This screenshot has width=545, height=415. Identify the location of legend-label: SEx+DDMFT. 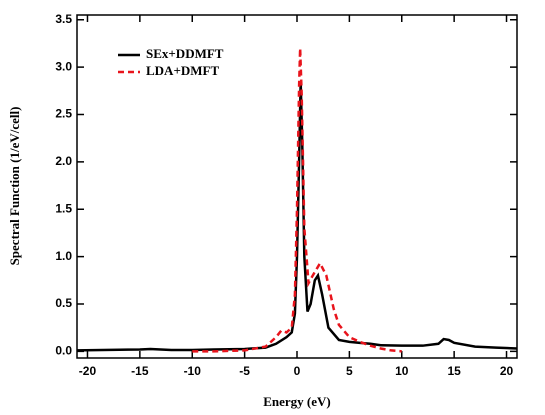
(185, 53).